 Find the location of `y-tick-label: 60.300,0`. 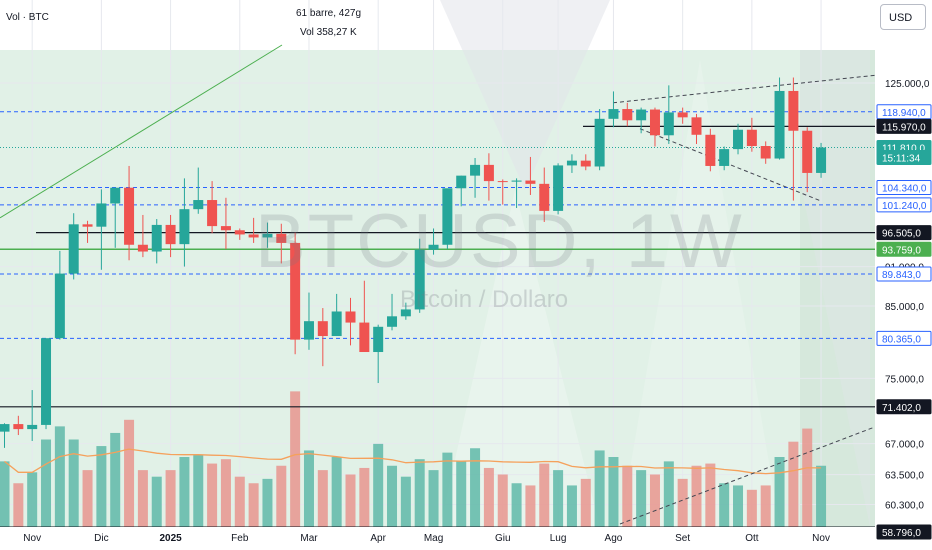

y-tick-label: 60.300,0 is located at coordinates (904, 506).